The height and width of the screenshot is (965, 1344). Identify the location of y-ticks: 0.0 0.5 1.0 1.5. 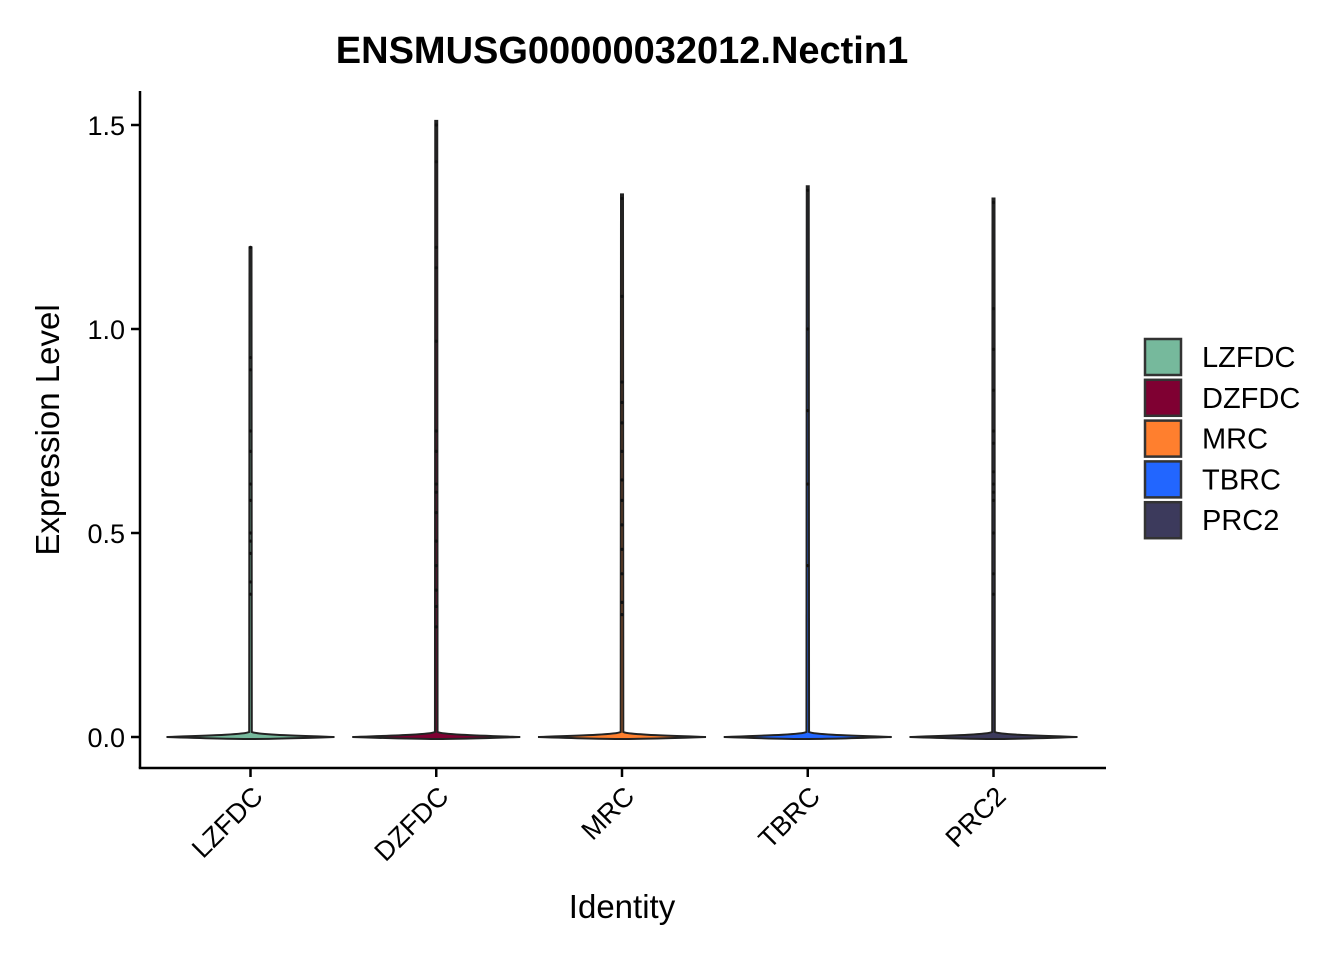
(113, 432).